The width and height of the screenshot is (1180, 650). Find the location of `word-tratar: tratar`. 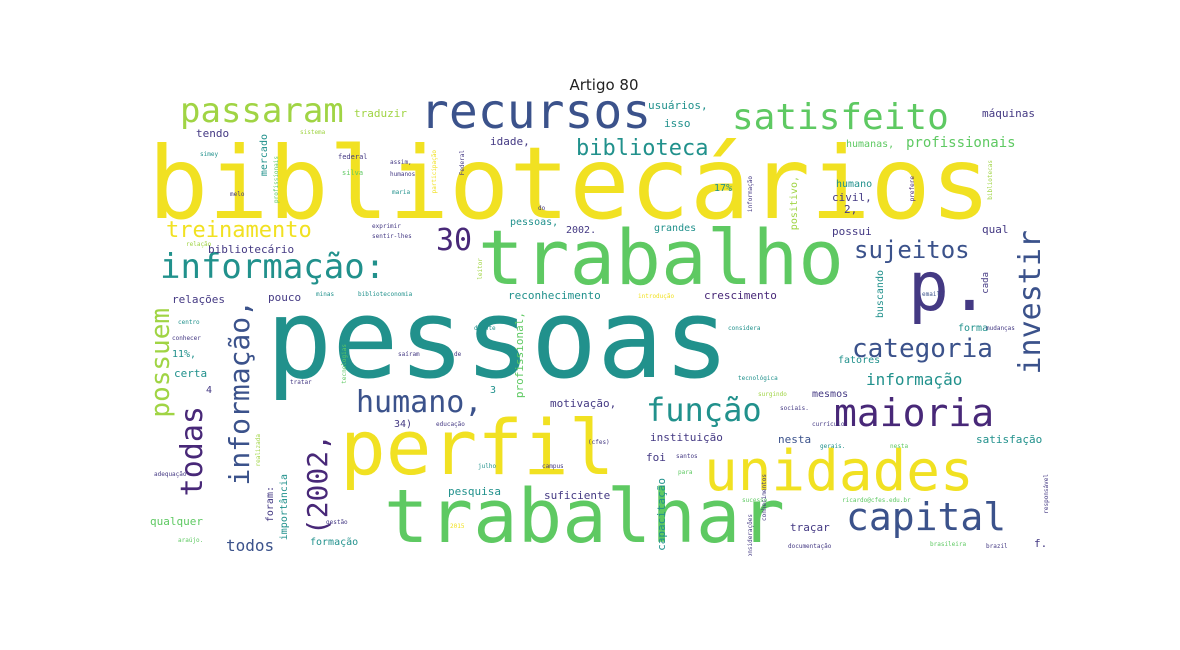

word-tratar: tratar is located at coordinates (301, 382).